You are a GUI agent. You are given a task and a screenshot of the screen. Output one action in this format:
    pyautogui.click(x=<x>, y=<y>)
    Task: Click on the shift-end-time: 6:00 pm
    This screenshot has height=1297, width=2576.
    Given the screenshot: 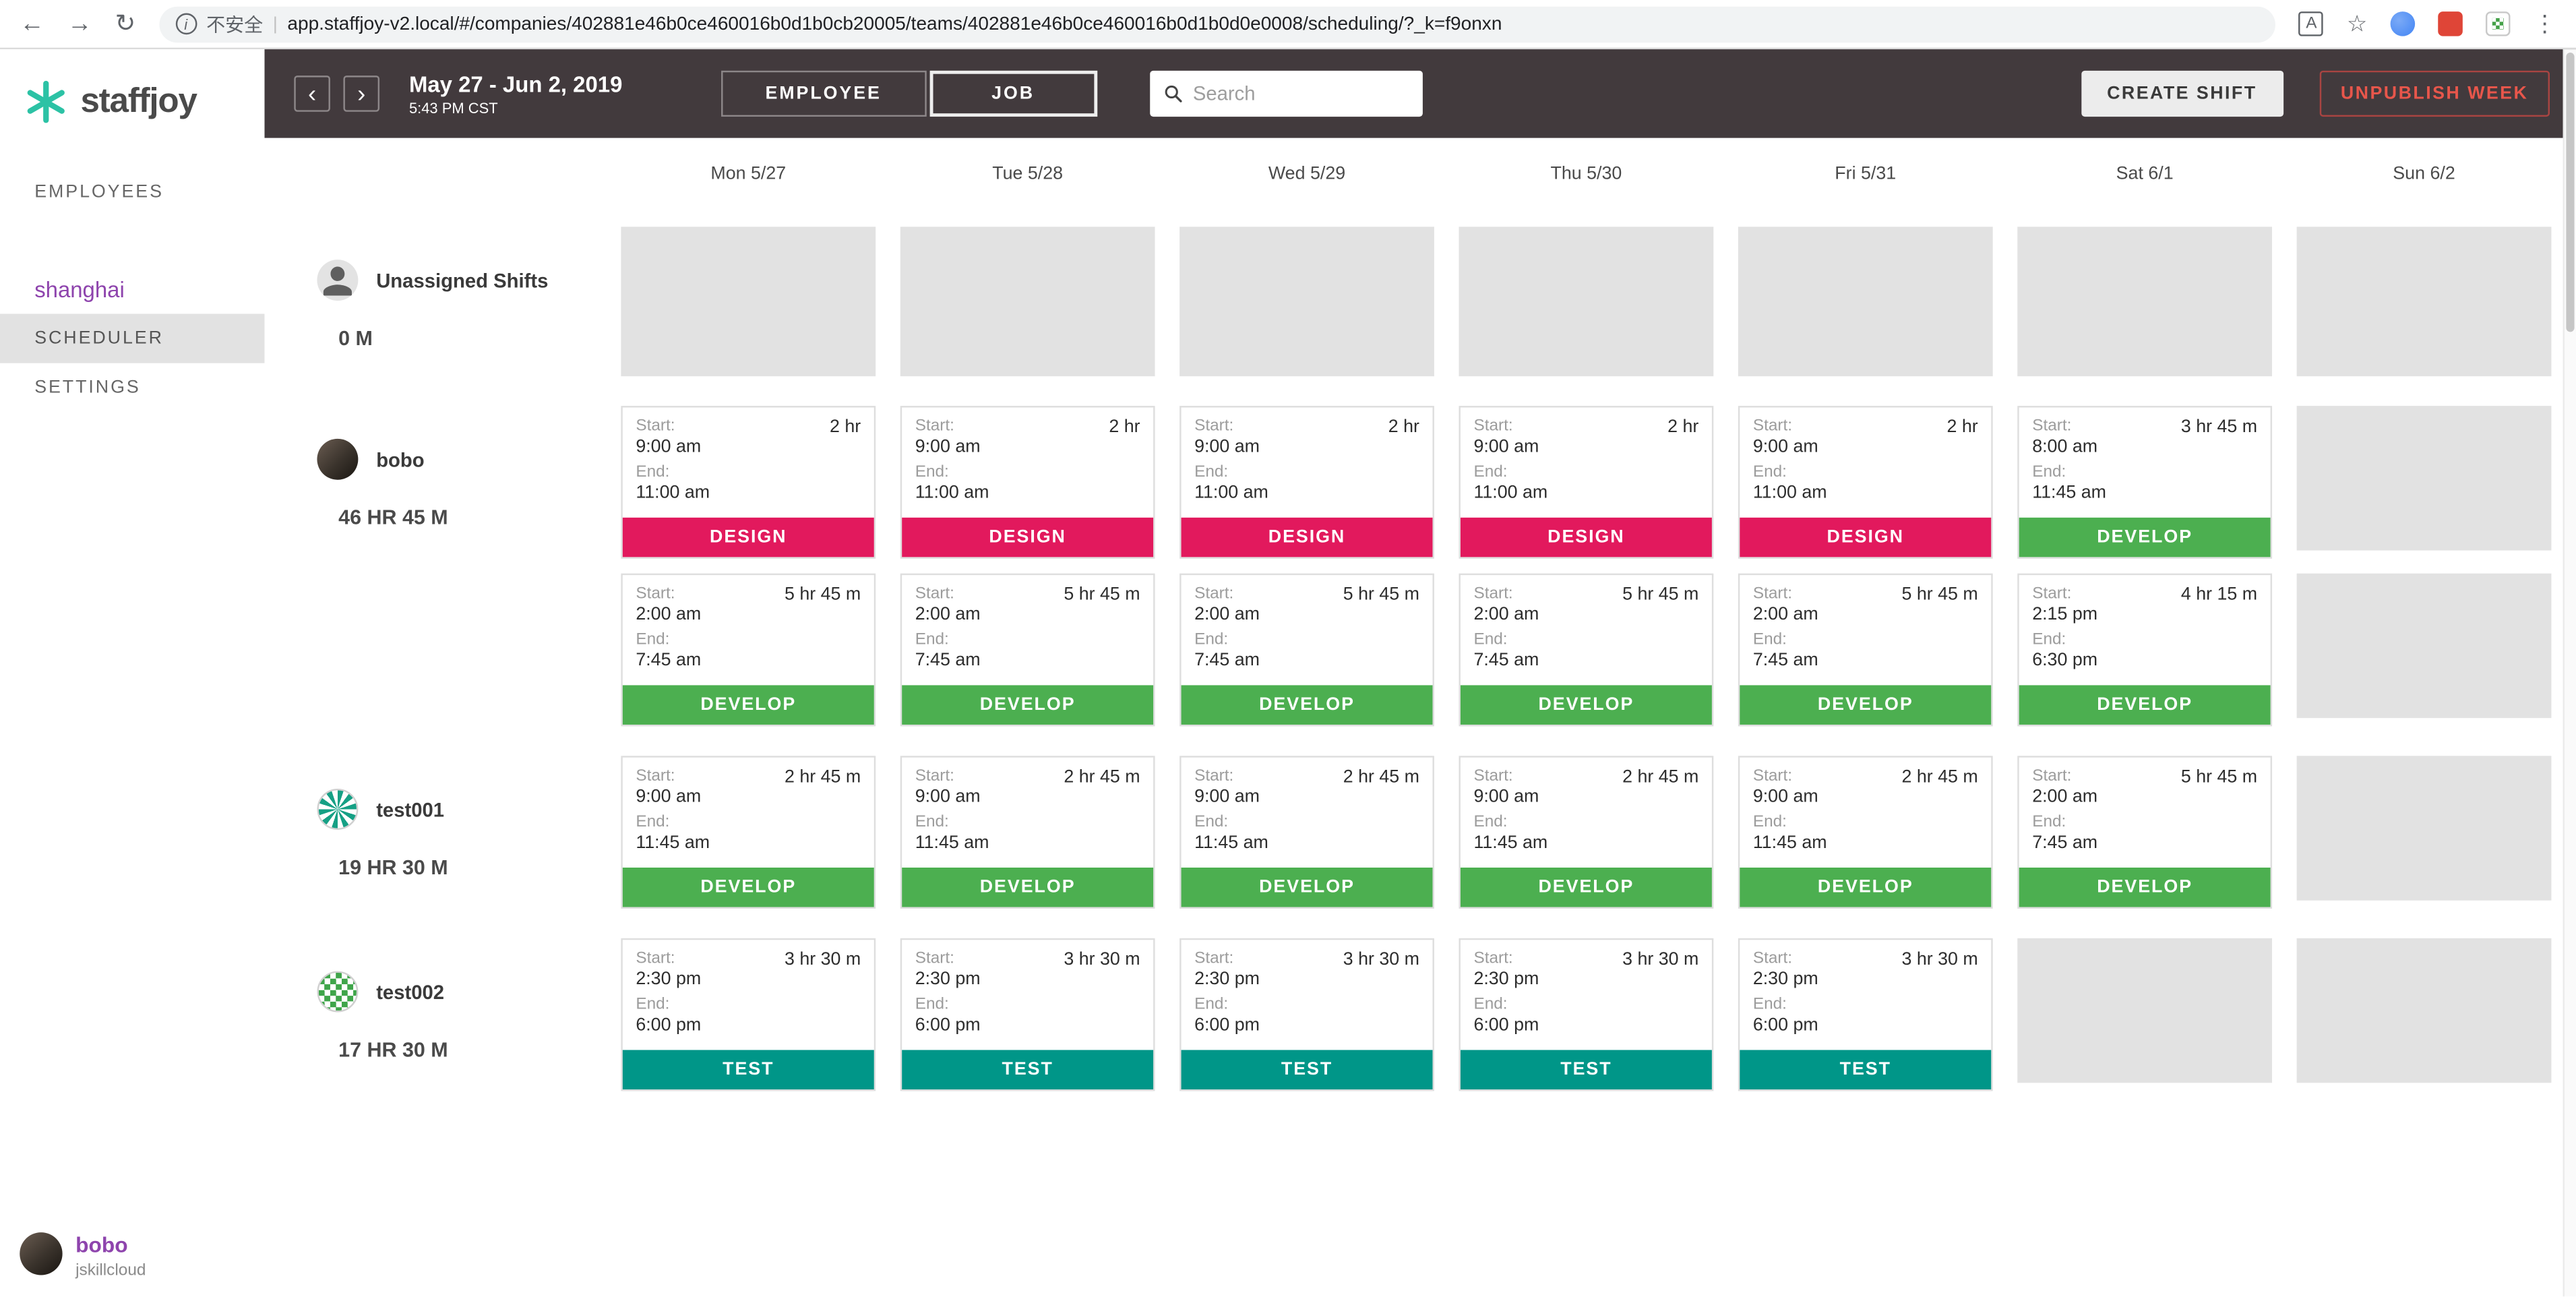 What is the action you would take?
    pyautogui.click(x=1506, y=1025)
    